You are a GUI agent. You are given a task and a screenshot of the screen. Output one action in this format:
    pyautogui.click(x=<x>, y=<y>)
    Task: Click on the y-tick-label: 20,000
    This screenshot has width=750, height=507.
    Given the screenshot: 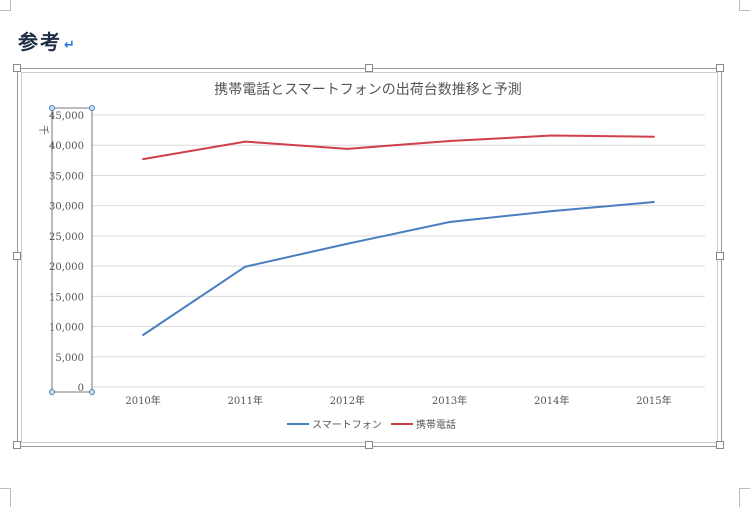 What is the action you would take?
    pyautogui.click(x=66, y=267)
    